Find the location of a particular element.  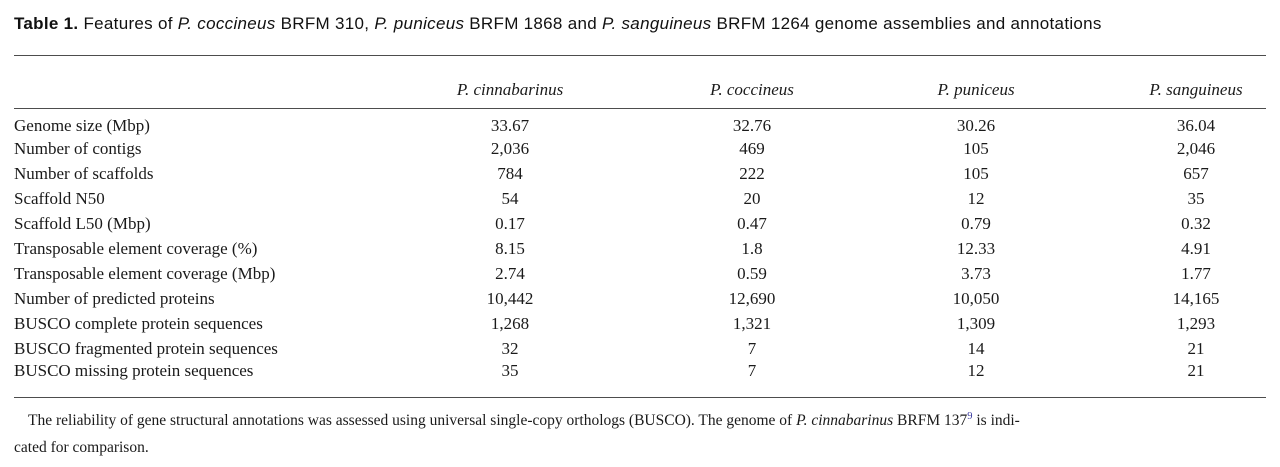

cell-value: 0.47 is located at coordinates (752, 223).